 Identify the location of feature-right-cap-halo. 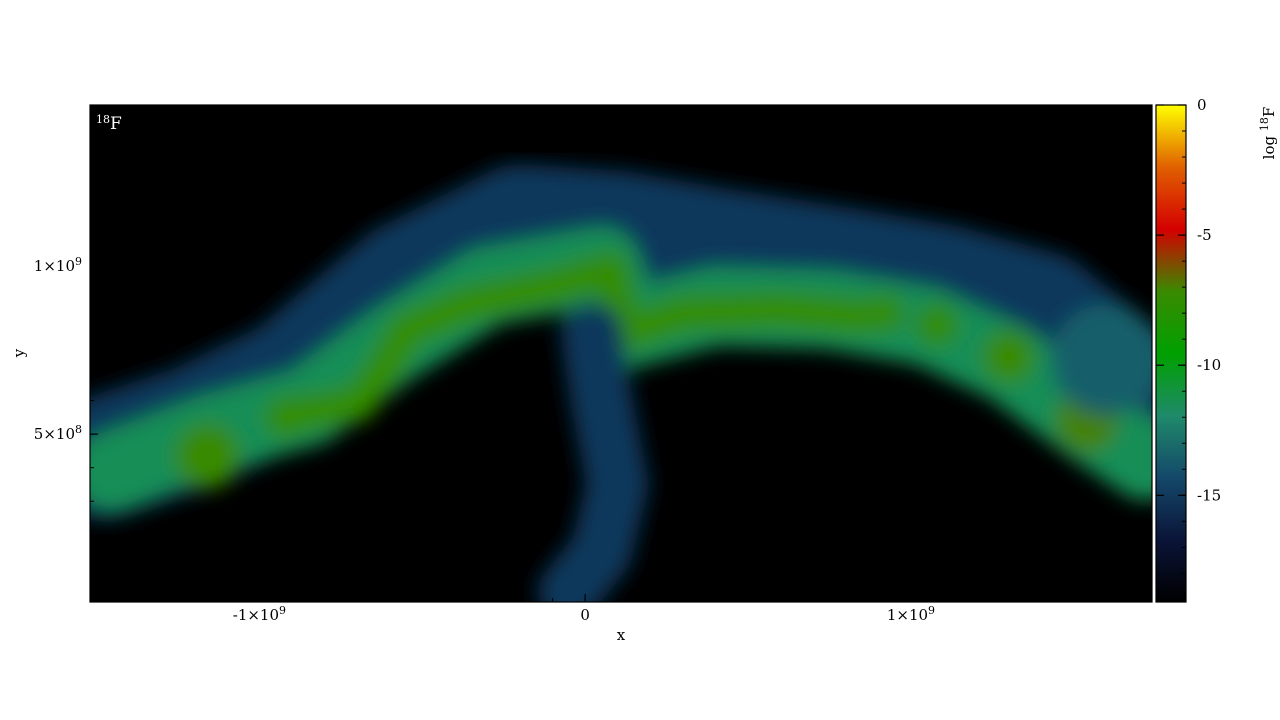
(1101, 360).